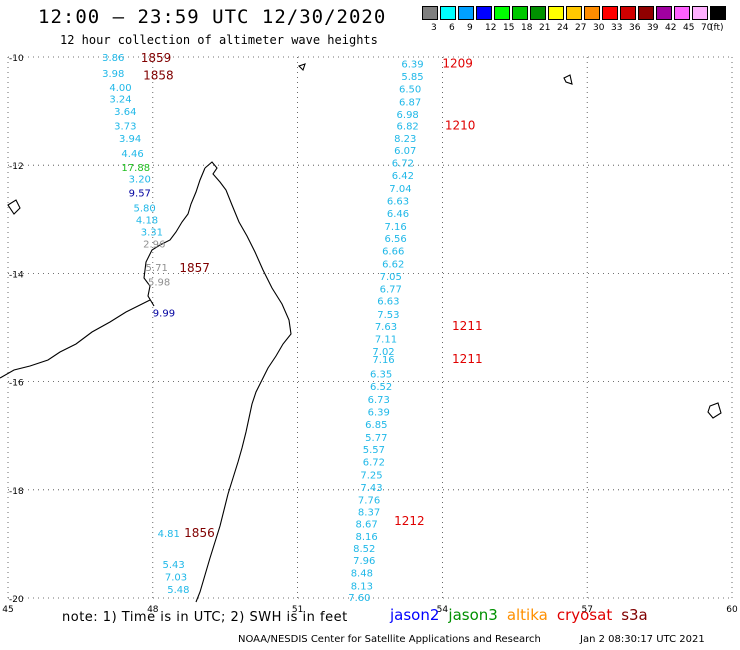 Image resolution: width=740 pixels, height=650 pixels. I want to click on satellite-legend: jason2 jason3 altika cryosat s3a, so click(523, 615).